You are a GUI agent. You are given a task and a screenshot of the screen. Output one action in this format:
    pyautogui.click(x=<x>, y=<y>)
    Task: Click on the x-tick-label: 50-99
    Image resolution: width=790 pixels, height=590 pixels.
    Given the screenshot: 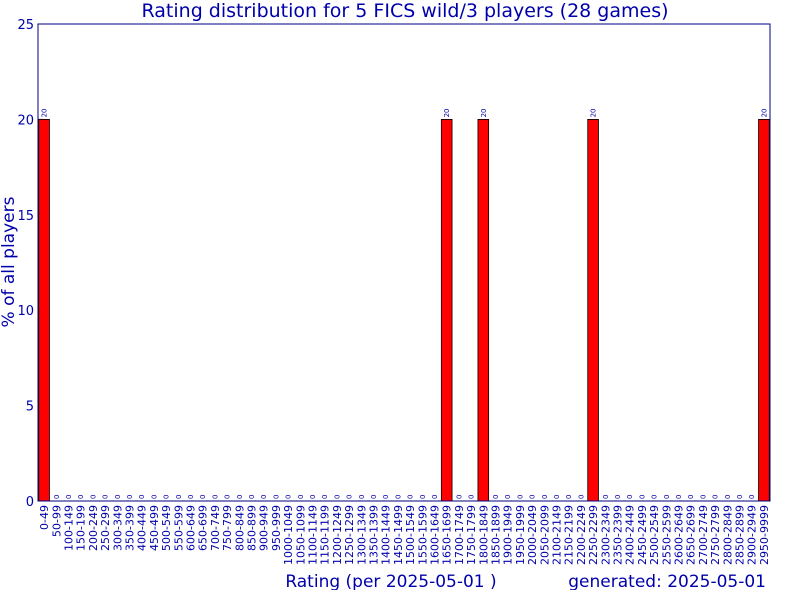 What is the action you would take?
    pyautogui.click(x=56, y=521)
    